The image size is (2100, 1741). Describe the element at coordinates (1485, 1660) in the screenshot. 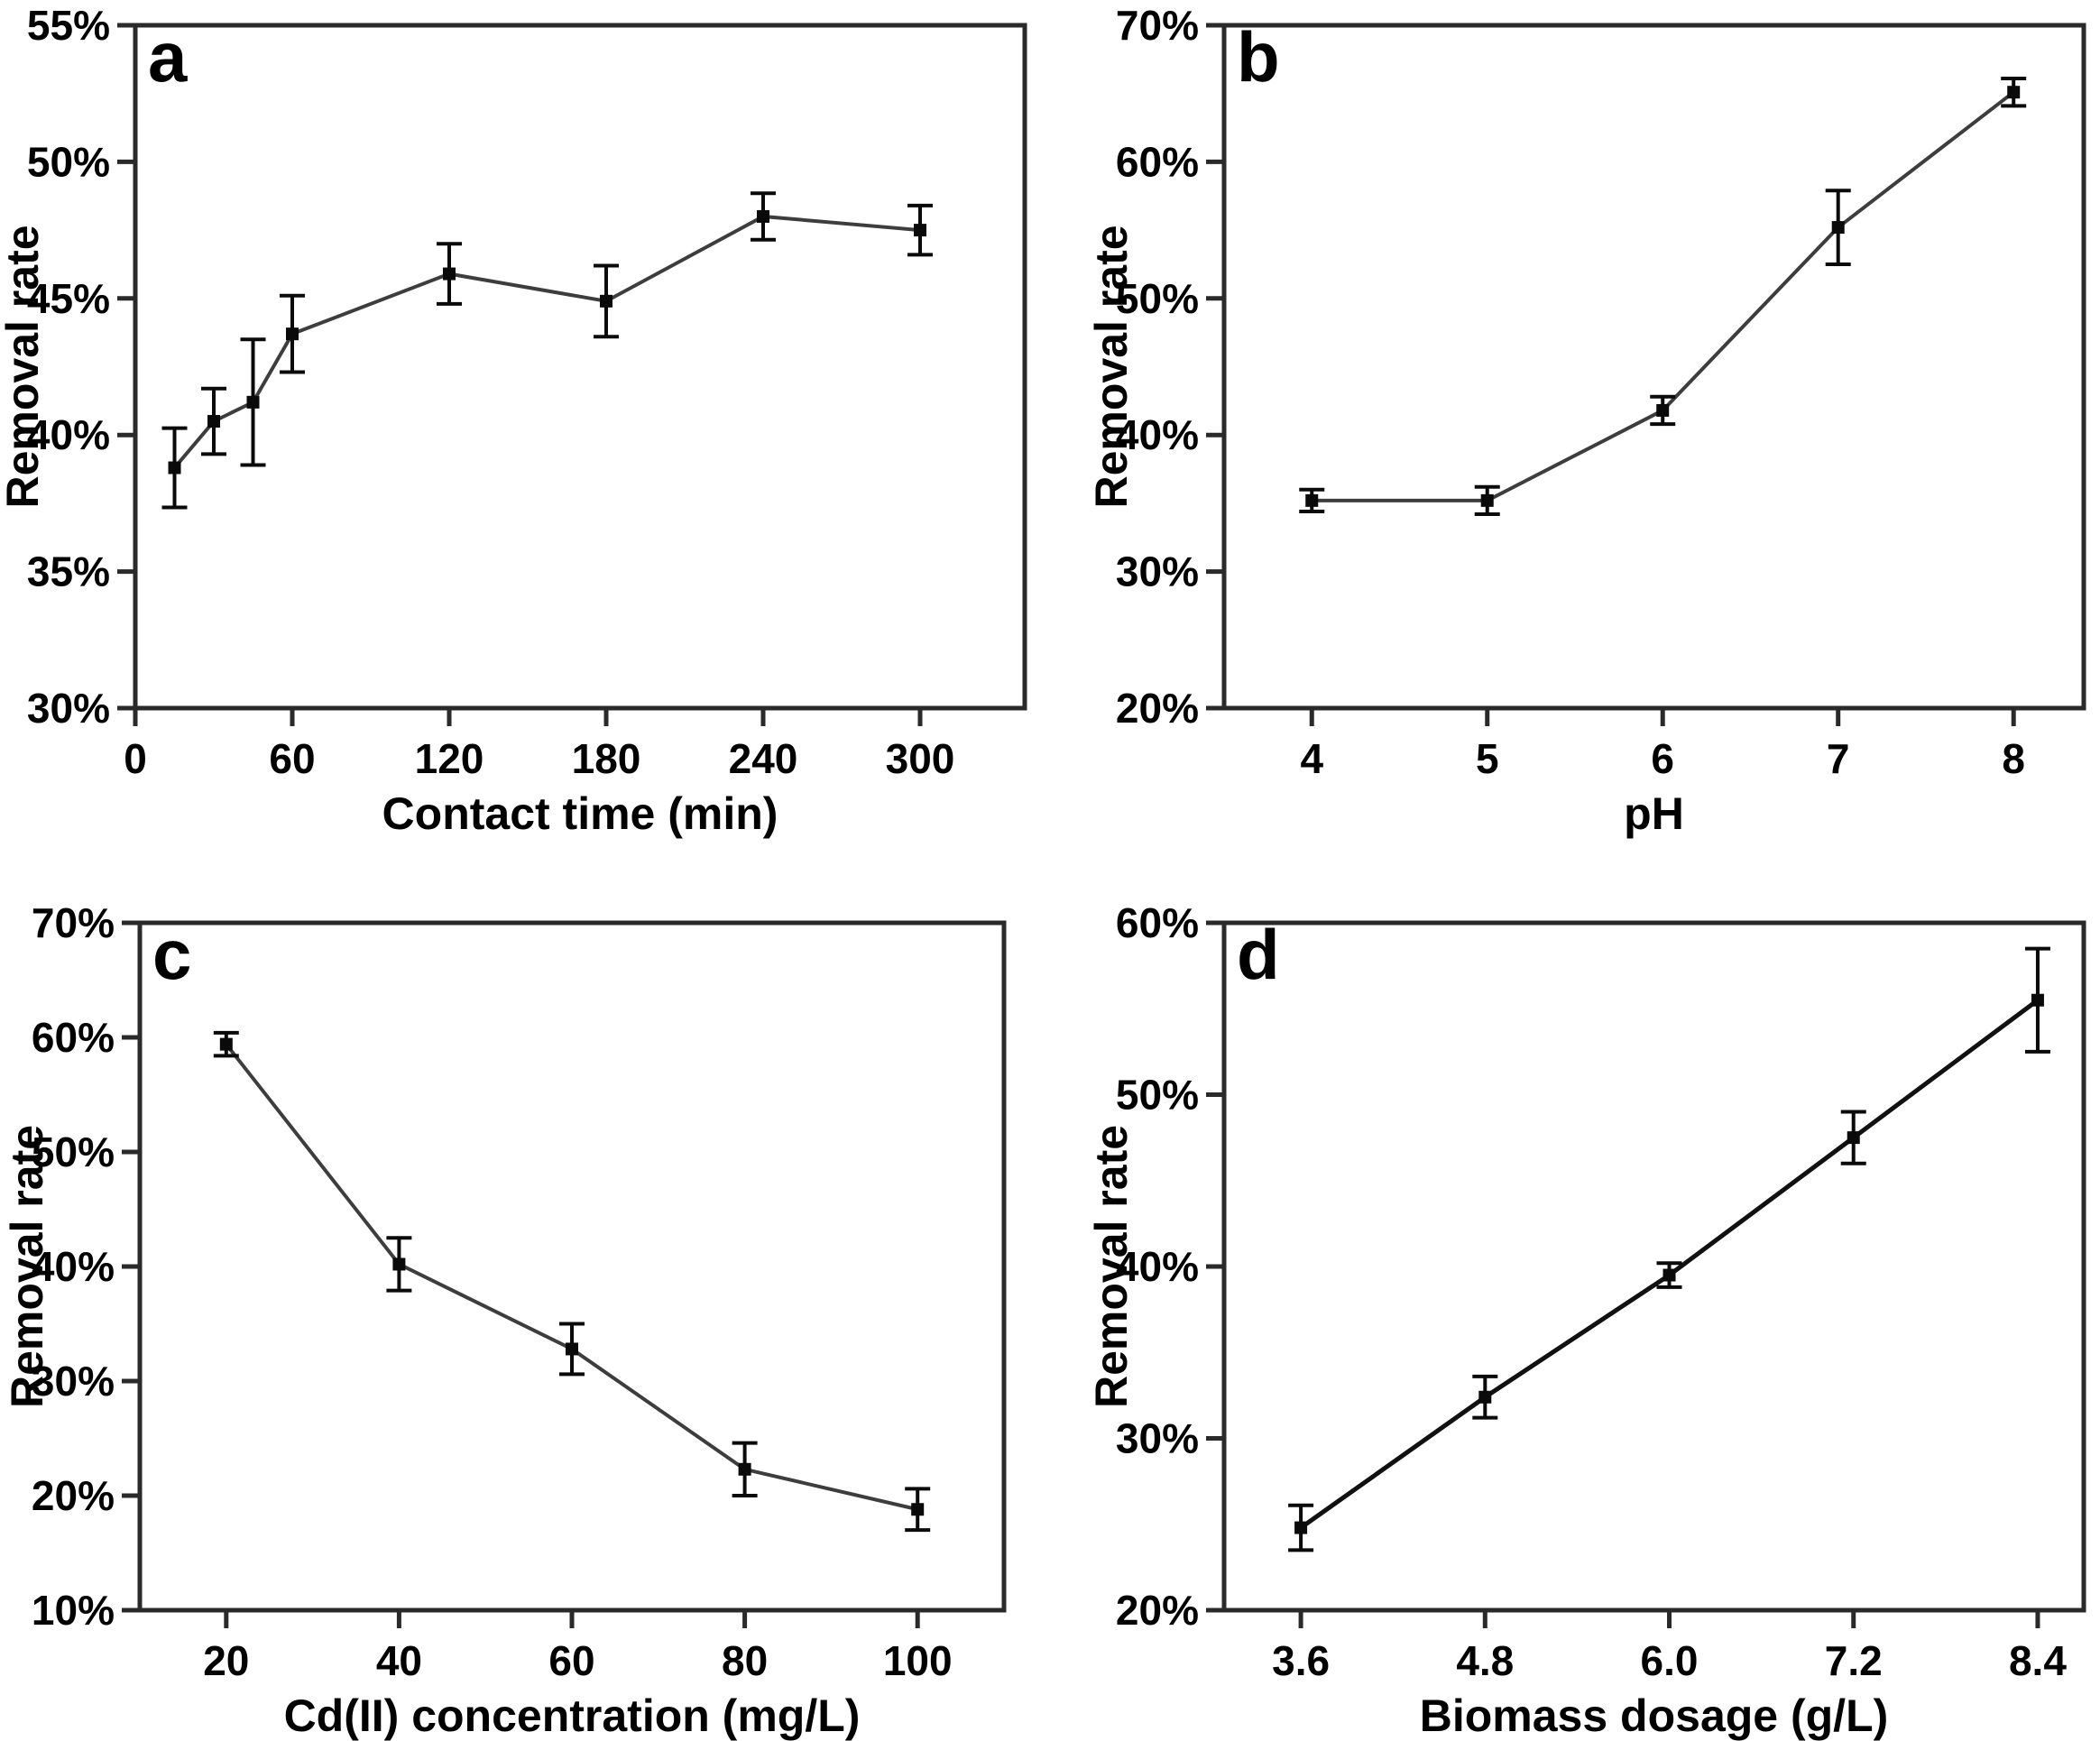

I see `x-tick-label: 4.8` at that location.